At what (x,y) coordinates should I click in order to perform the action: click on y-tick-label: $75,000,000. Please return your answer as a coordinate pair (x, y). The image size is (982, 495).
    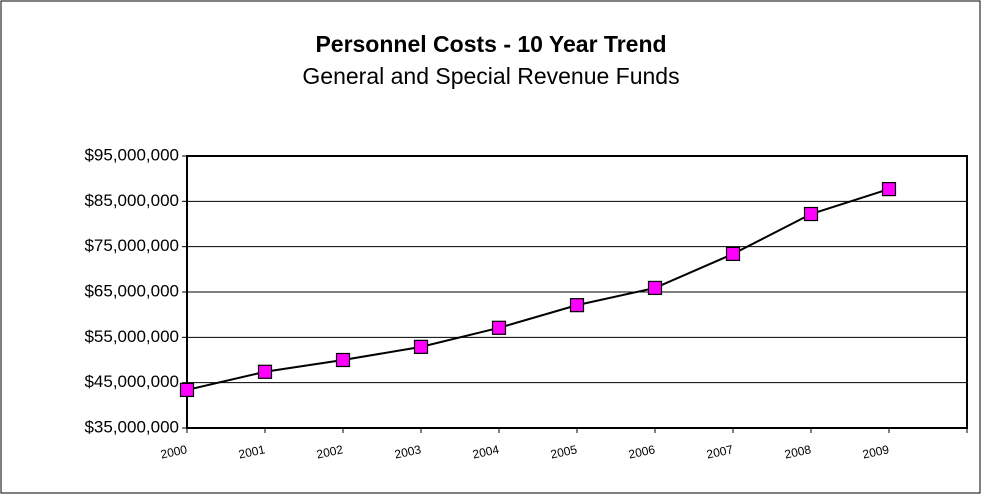
    Looking at the image, I should click on (131, 245).